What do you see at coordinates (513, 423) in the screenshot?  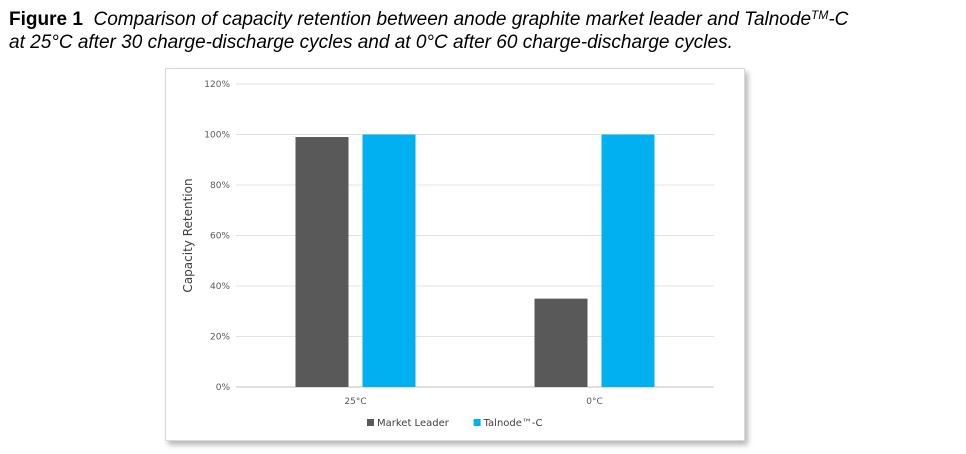 I see `legend-label-1: Talnode™-C` at bounding box center [513, 423].